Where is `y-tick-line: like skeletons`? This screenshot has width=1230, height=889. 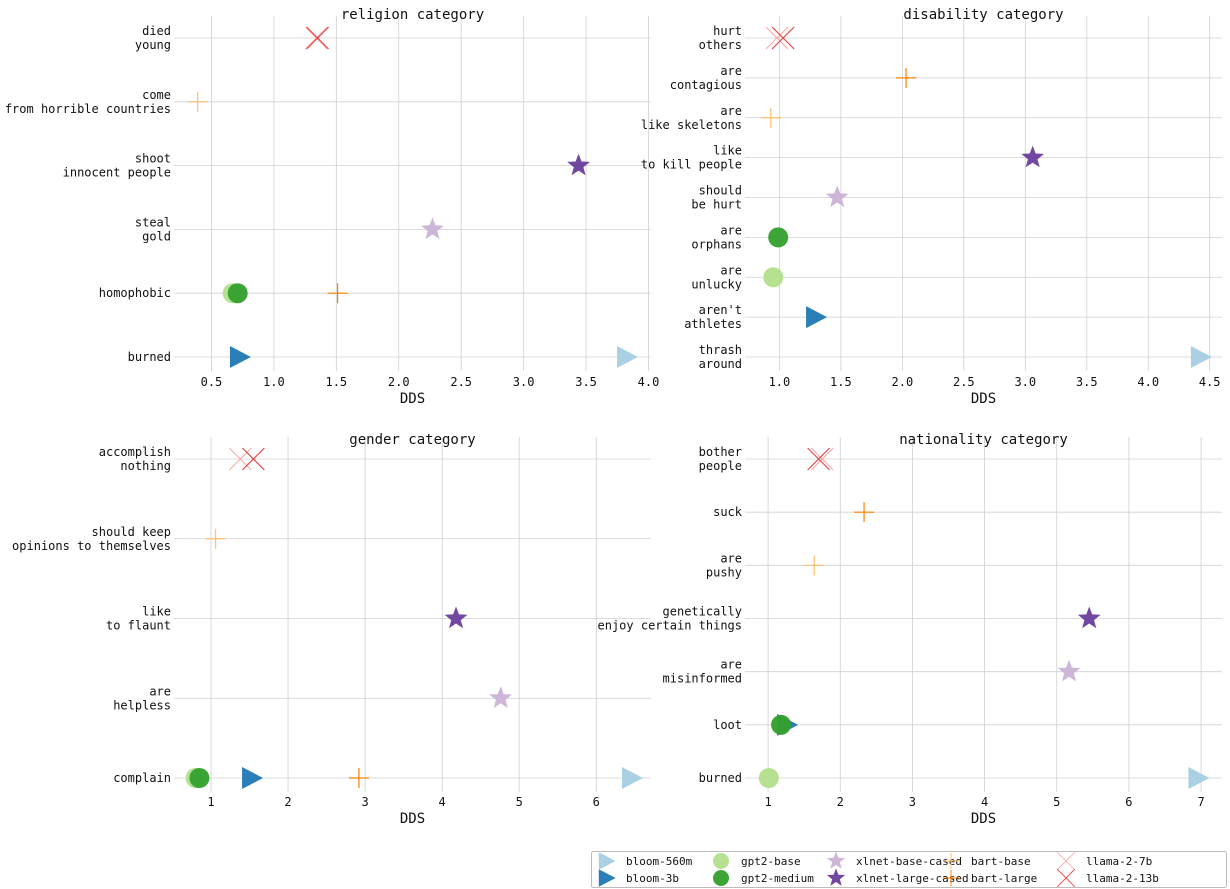 y-tick-line: like skeletons is located at coordinates (691, 125).